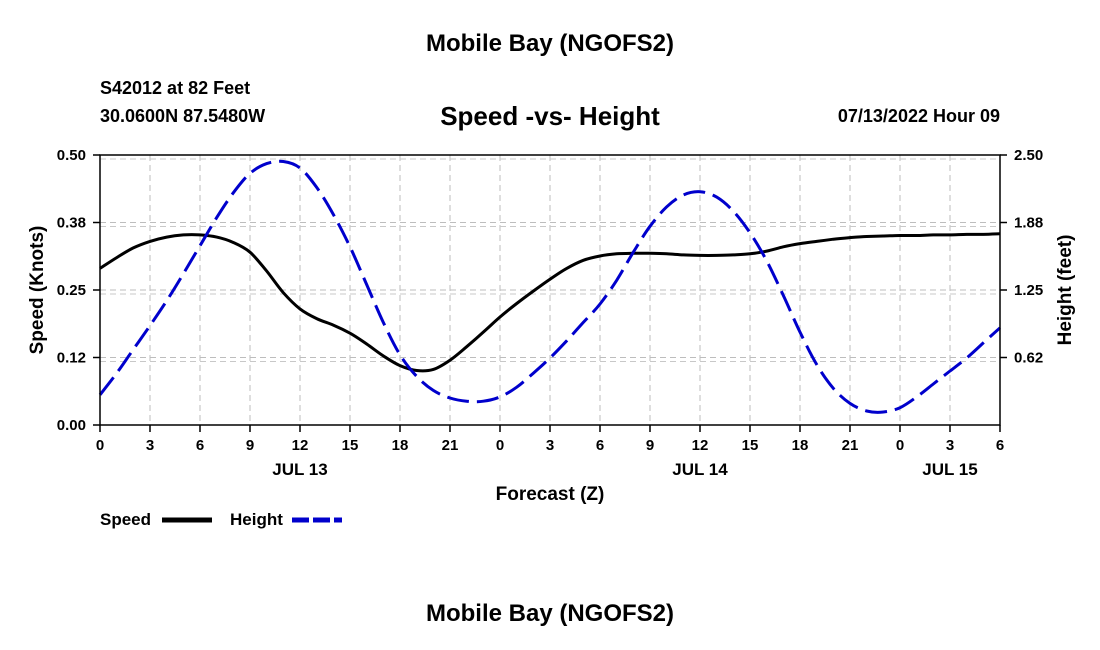 The height and width of the screenshot is (650, 1100). Describe the element at coordinates (256, 519) in the screenshot. I see `legend-height-label: Height` at that location.